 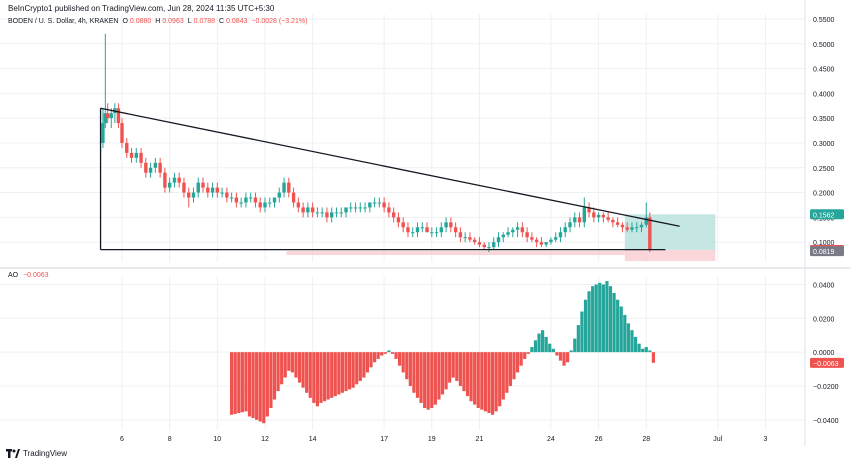 What do you see at coordinates (279, 21) in the screenshot?
I see `change-value: −0.0028 (−3.21%)` at bounding box center [279, 21].